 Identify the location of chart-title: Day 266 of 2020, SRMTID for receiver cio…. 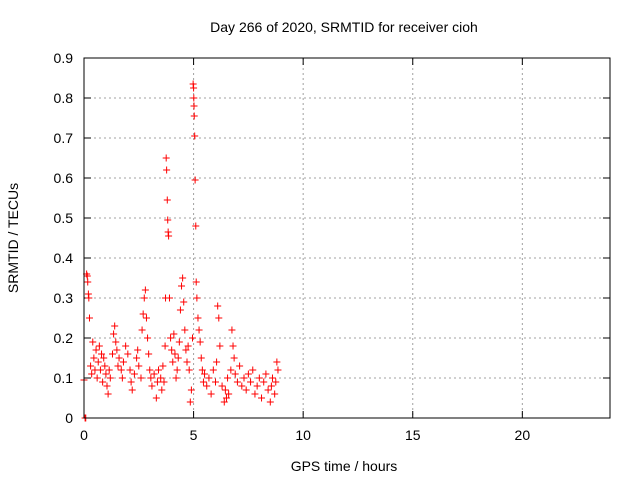
(344, 27).